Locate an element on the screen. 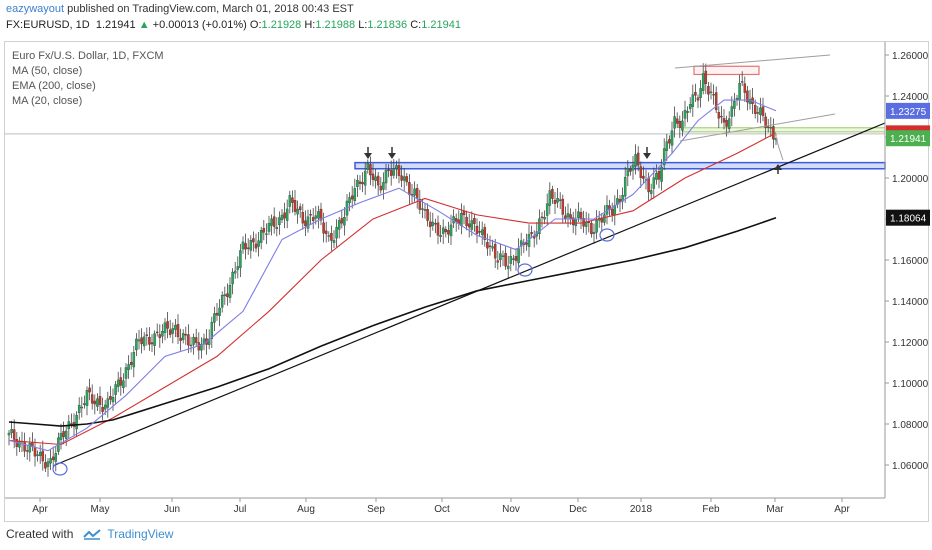 This screenshot has height=550, width=932. tradingview-logo-icon is located at coordinates (92, 534).